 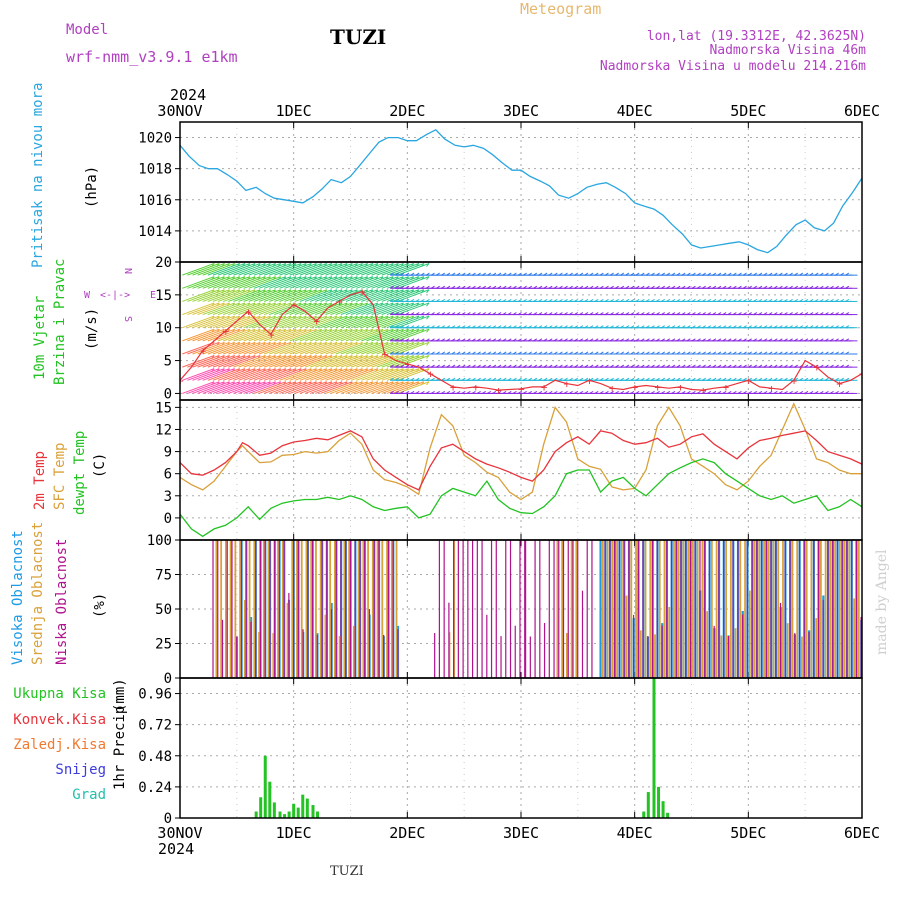 What do you see at coordinates (163, 576) in the screenshot?
I see `cloud-ytick-label-3: 75` at bounding box center [163, 576].